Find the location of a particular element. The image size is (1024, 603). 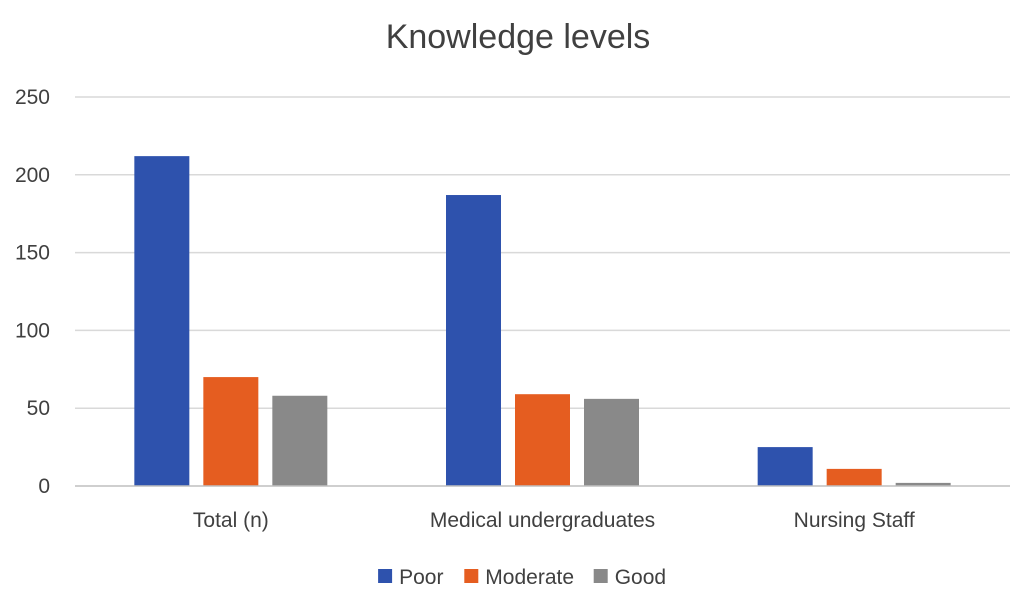

x-category-label: Nursing Staff is located at coordinates (854, 520).